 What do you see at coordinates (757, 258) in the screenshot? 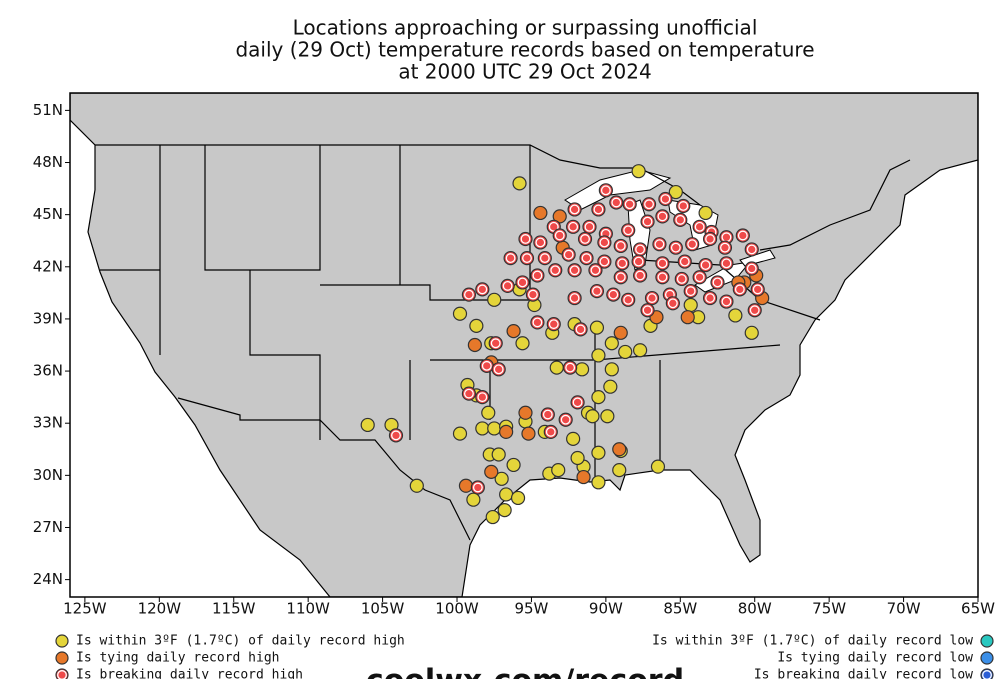
I see `lake` at bounding box center [757, 258].